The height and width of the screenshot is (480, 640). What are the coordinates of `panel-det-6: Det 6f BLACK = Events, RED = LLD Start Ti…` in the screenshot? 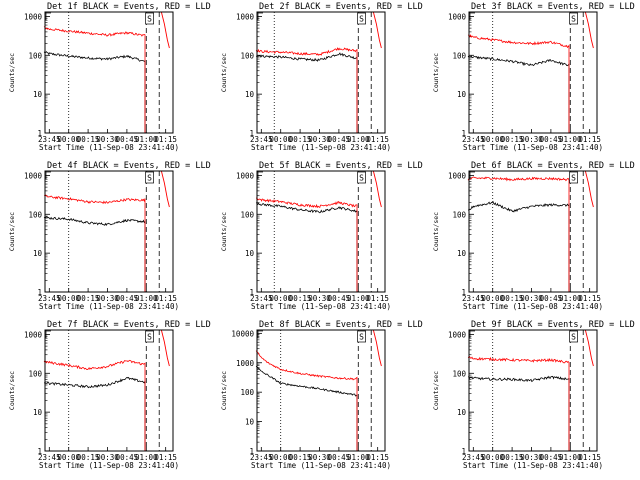 It's located at (533, 236).